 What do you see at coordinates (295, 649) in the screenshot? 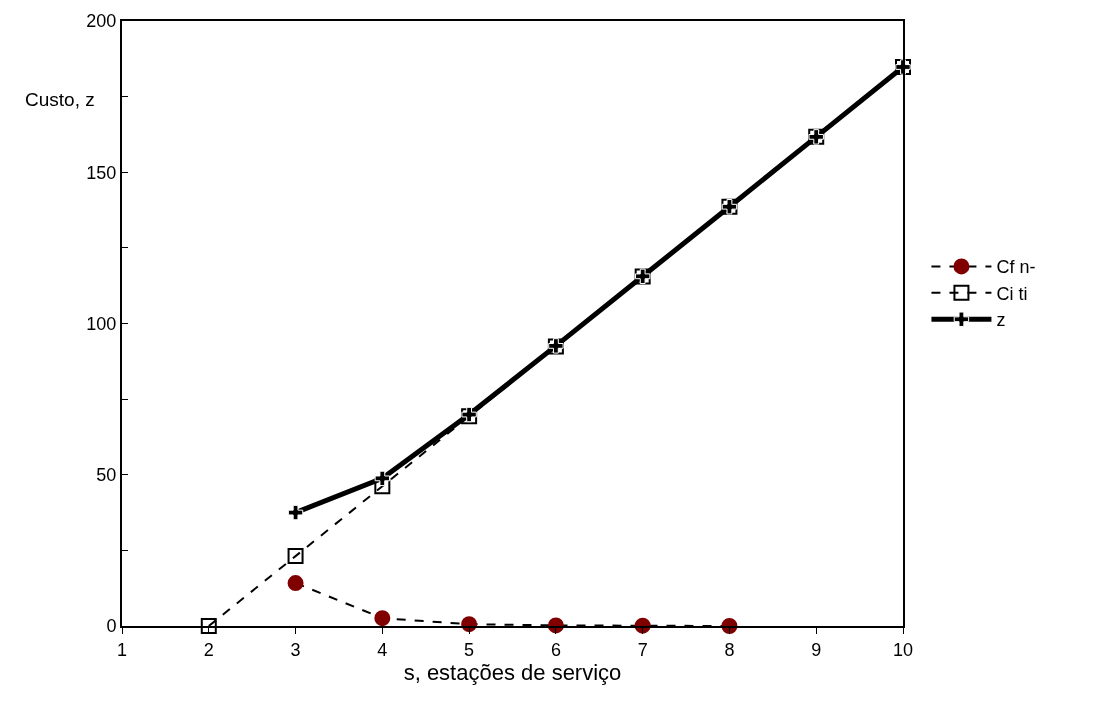
I see `x-tick-label: 3` at bounding box center [295, 649].